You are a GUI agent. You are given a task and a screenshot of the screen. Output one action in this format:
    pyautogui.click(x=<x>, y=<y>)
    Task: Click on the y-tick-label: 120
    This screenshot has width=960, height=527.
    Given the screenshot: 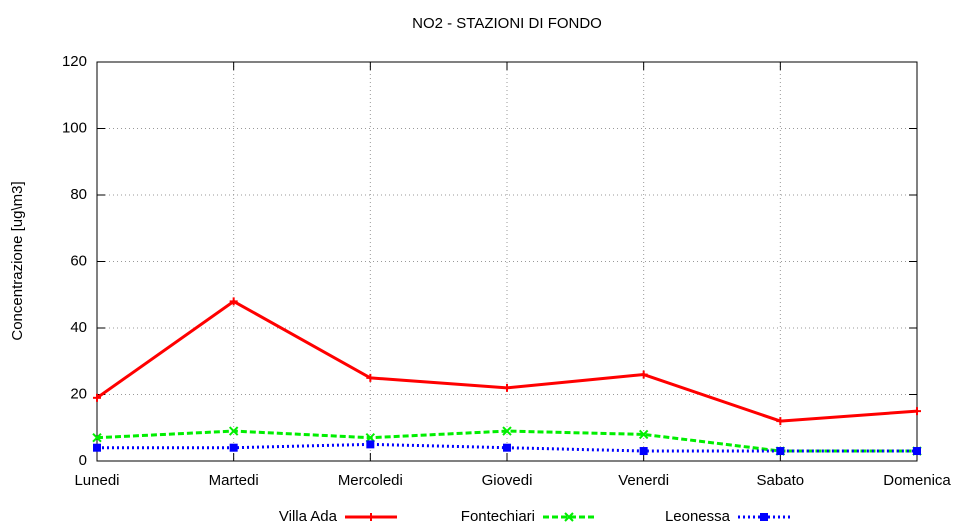 What is the action you would take?
    pyautogui.click(x=74, y=61)
    